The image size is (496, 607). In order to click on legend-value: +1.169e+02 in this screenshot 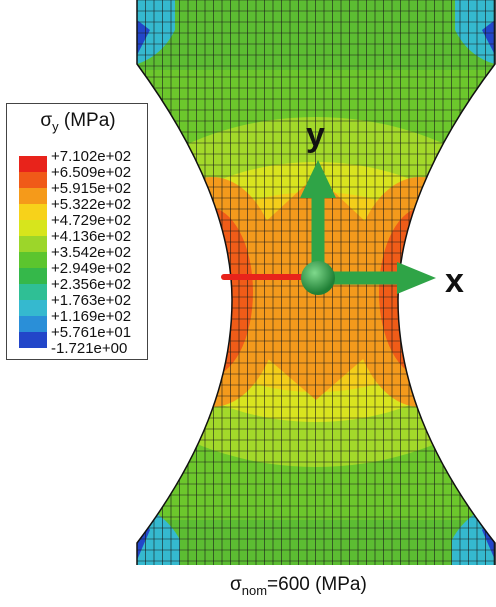, I will do `click(91, 316)`.